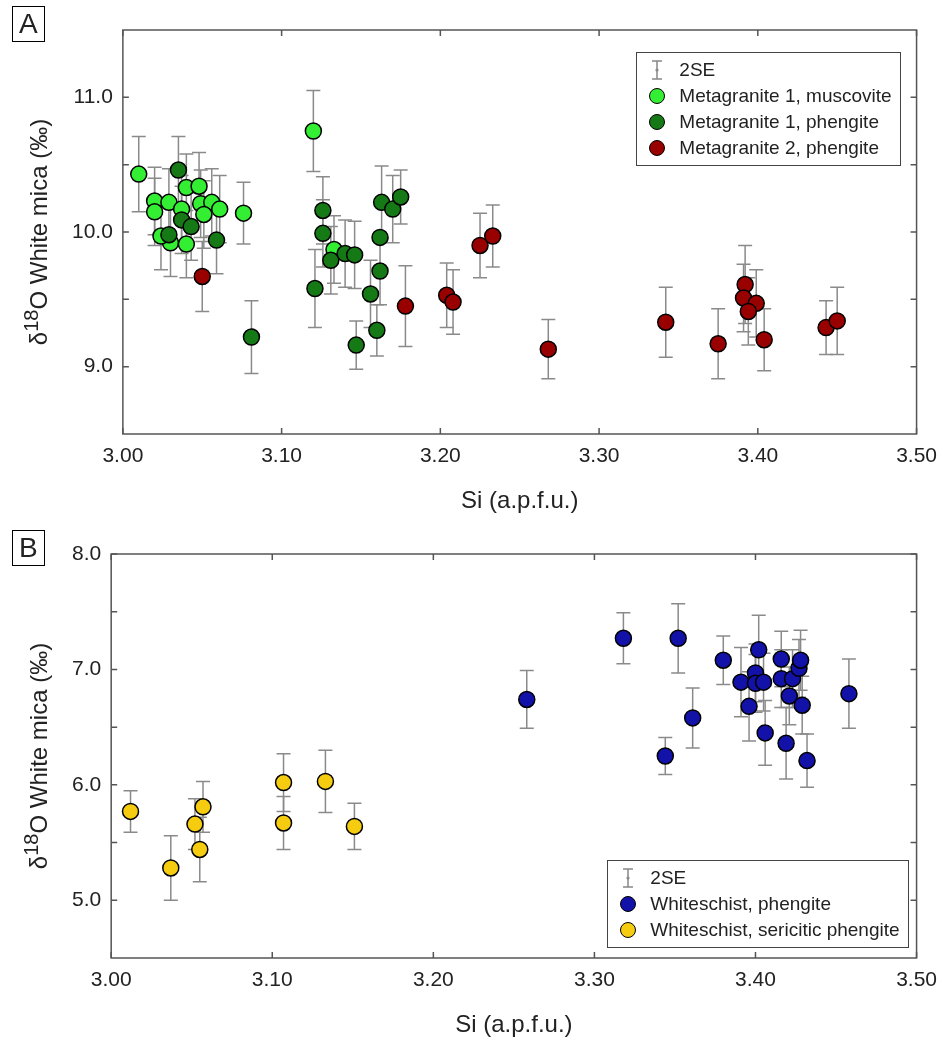 The width and height of the screenshot is (947, 1049). I want to click on y-tick-label: 7.0, so click(86, 668).